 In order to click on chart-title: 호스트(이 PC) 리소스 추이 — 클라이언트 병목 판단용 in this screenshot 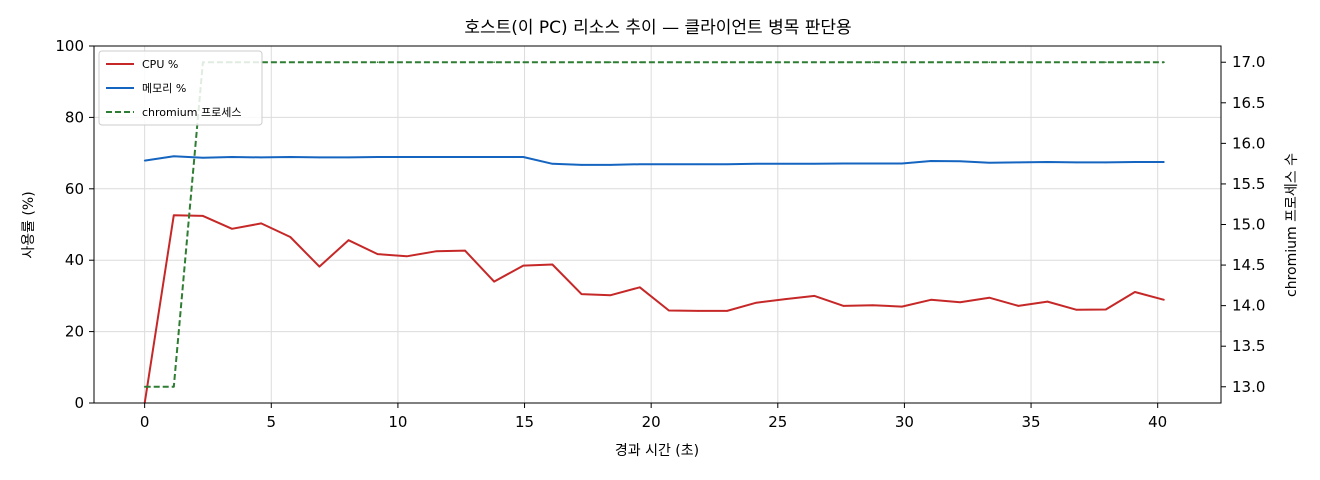, I will do `click(657, 28)`.